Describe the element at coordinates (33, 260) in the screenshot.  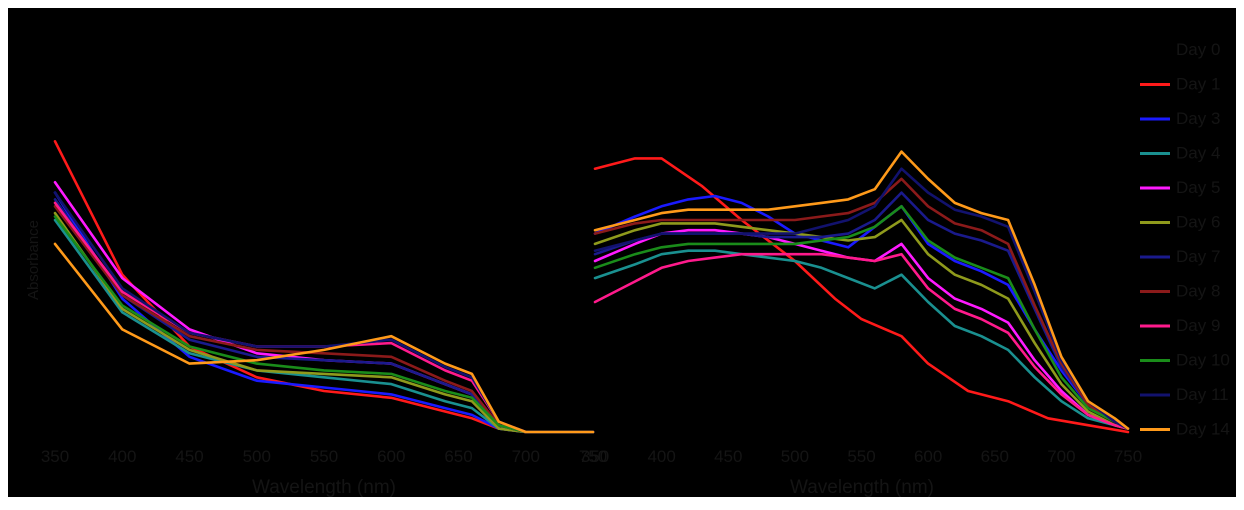
I see `y-axis-label: Absorbance` at that location.